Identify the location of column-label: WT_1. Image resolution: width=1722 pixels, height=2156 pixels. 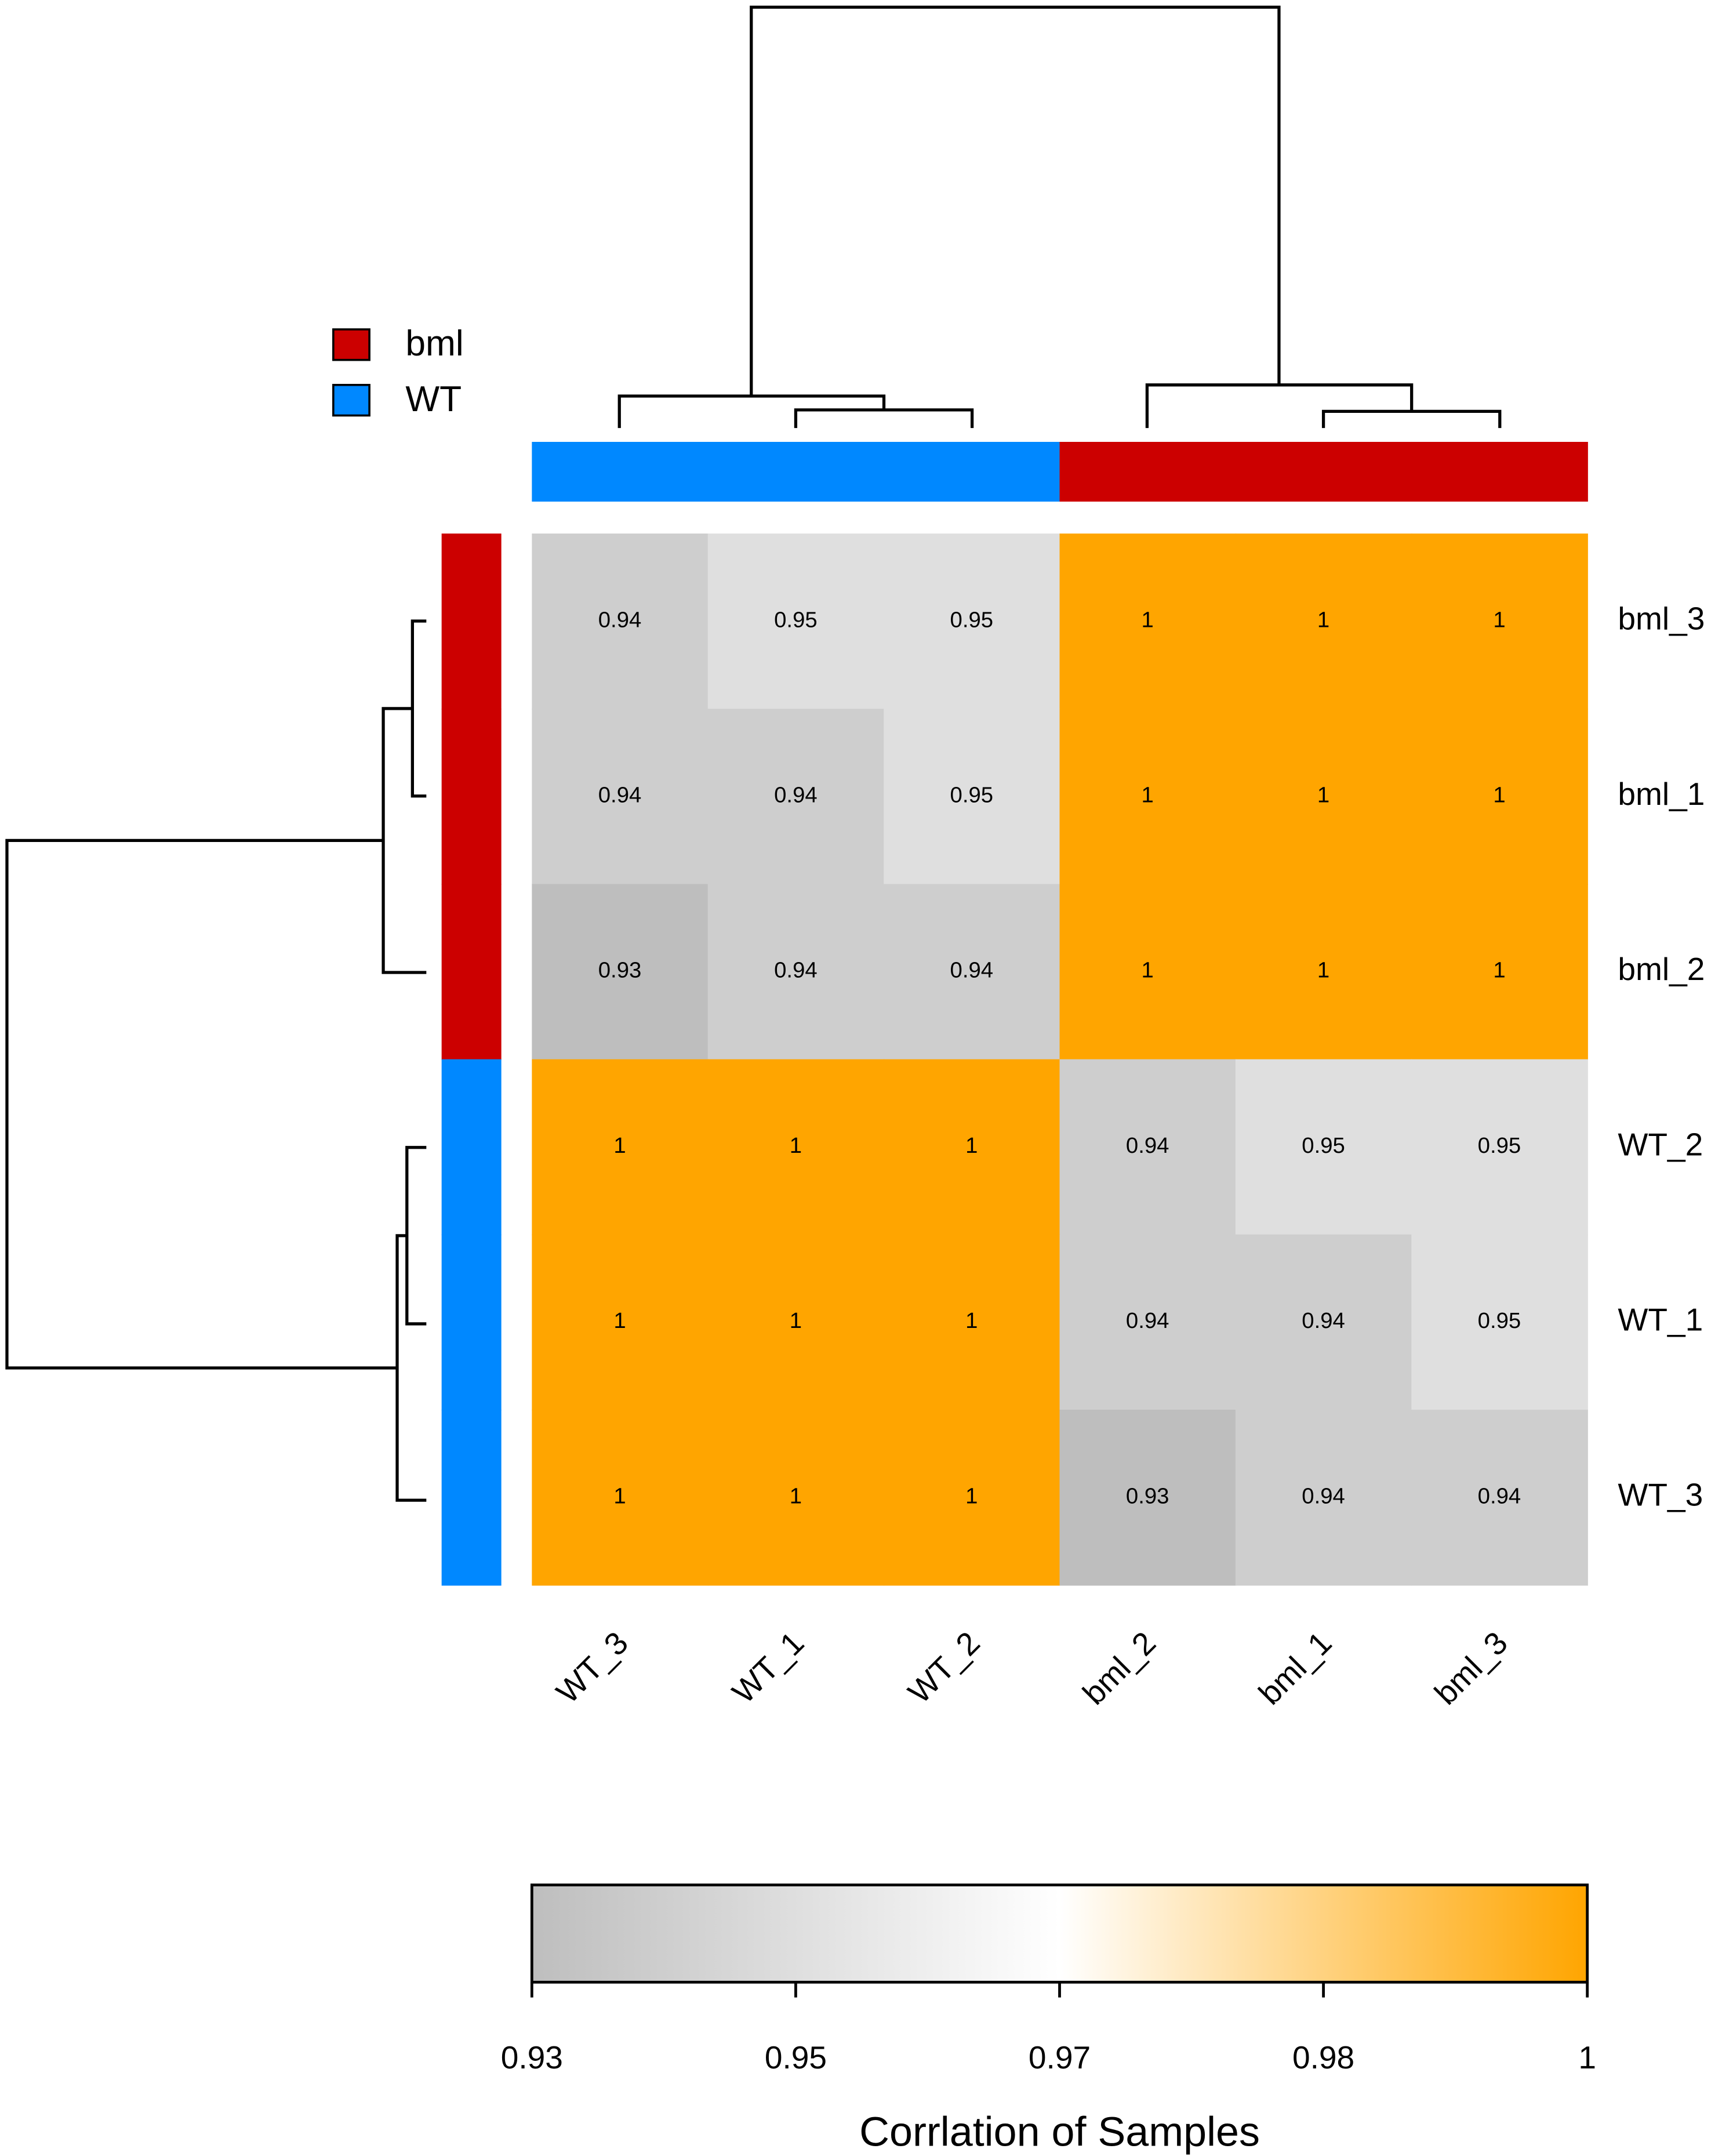
(768, 1668).